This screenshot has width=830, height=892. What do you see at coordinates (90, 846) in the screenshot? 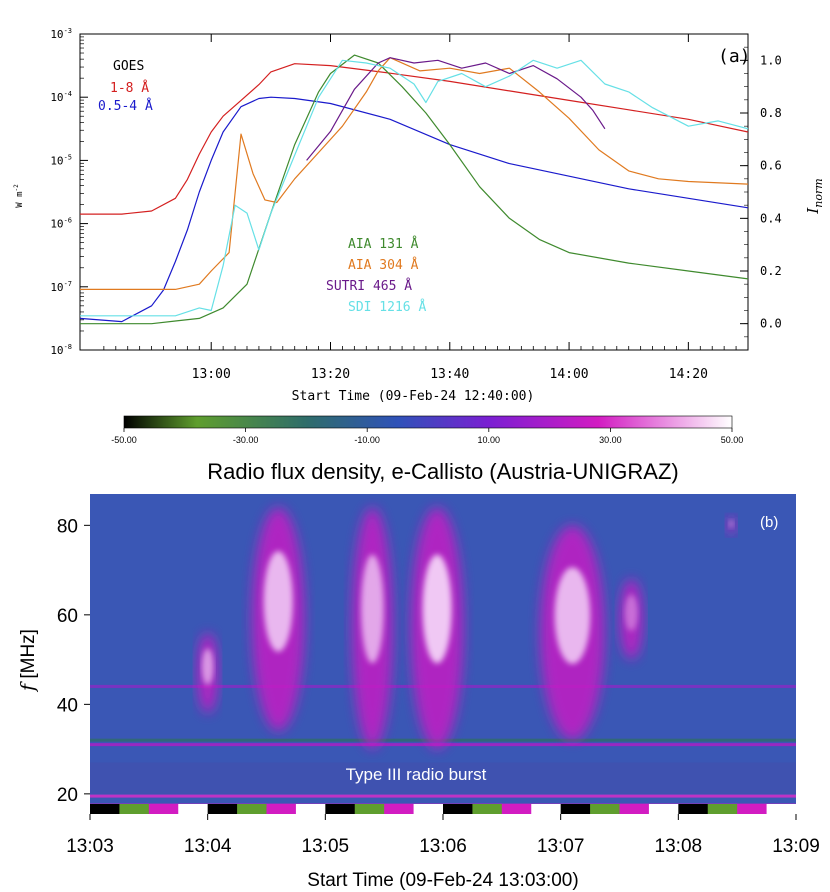
I see `panel-b-x-tick-label: 13:03` at bounding box center [90, 846].